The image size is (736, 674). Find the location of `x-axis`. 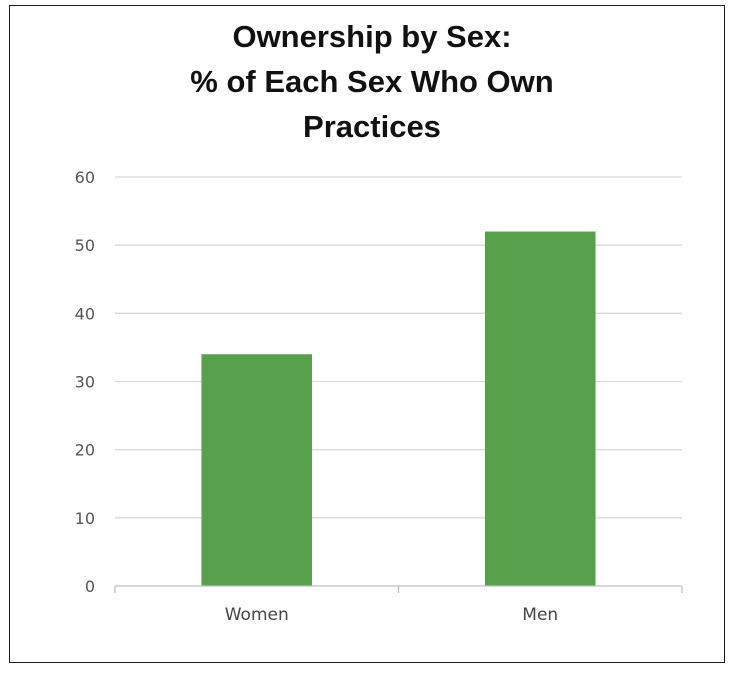

x-axis is located at coordinates (398, 589).